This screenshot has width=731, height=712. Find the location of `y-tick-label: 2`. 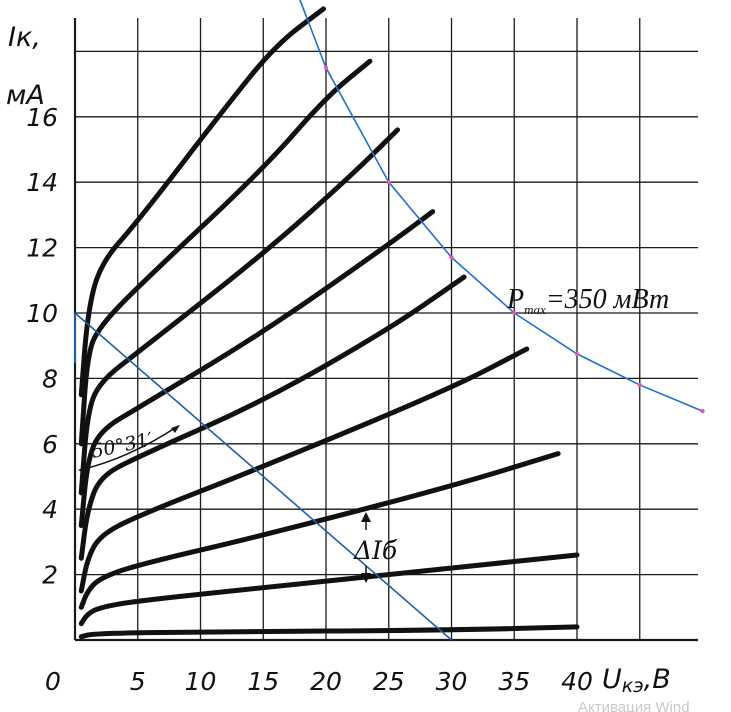

y-tick-label: 2 is located at coordinates (50, 575).